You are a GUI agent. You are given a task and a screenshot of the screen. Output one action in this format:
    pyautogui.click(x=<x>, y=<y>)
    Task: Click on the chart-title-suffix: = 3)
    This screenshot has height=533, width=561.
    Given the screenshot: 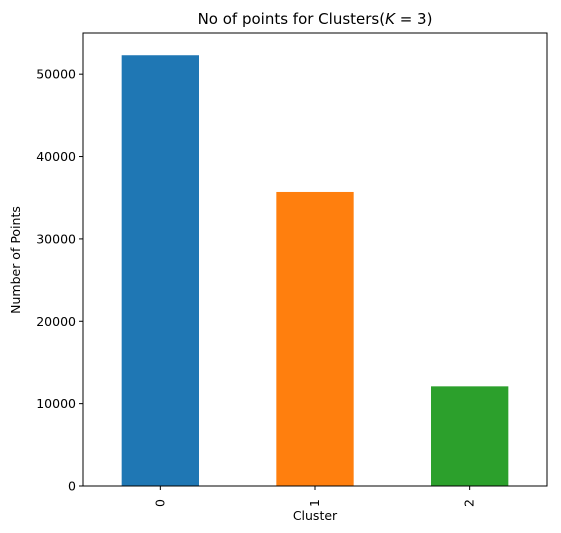 What is the action you would take?
    pyautogui.click(x=414, y=19)
    